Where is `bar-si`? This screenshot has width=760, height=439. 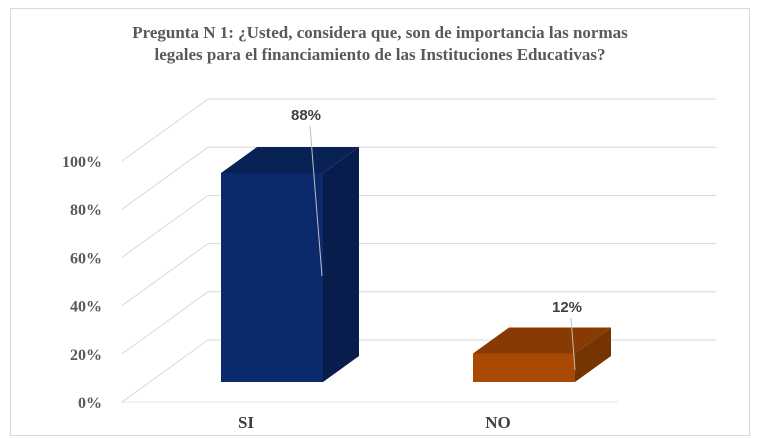
bar-si is located at coordinates (290, 264).